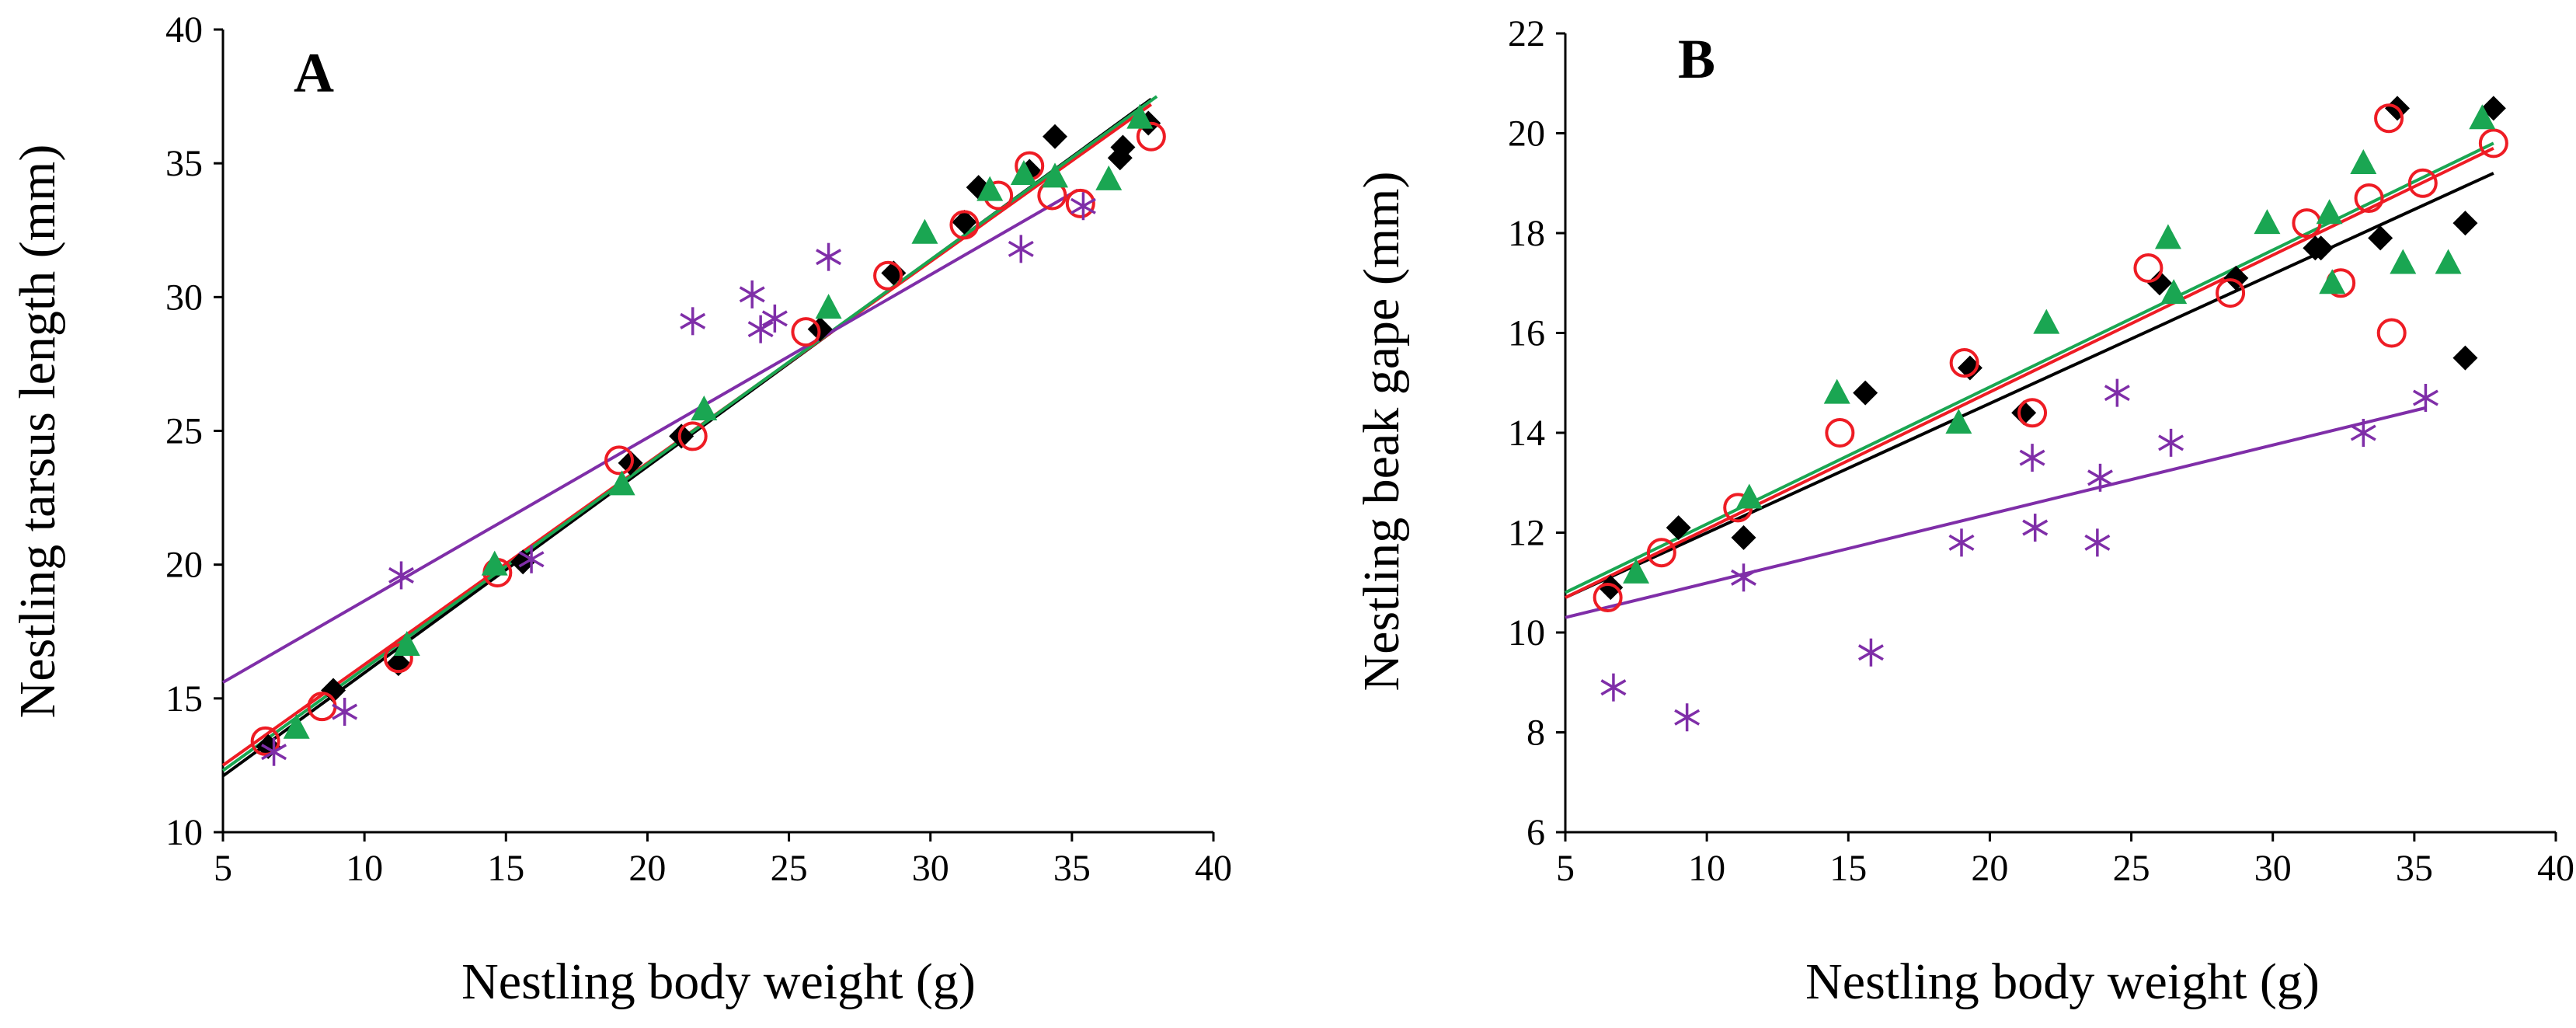 The width and height of the screenshot is (2576, 1028). Describe the element at coordinates (505, 869) in the screenshot. I see `x-tick-label: 15` at that location.